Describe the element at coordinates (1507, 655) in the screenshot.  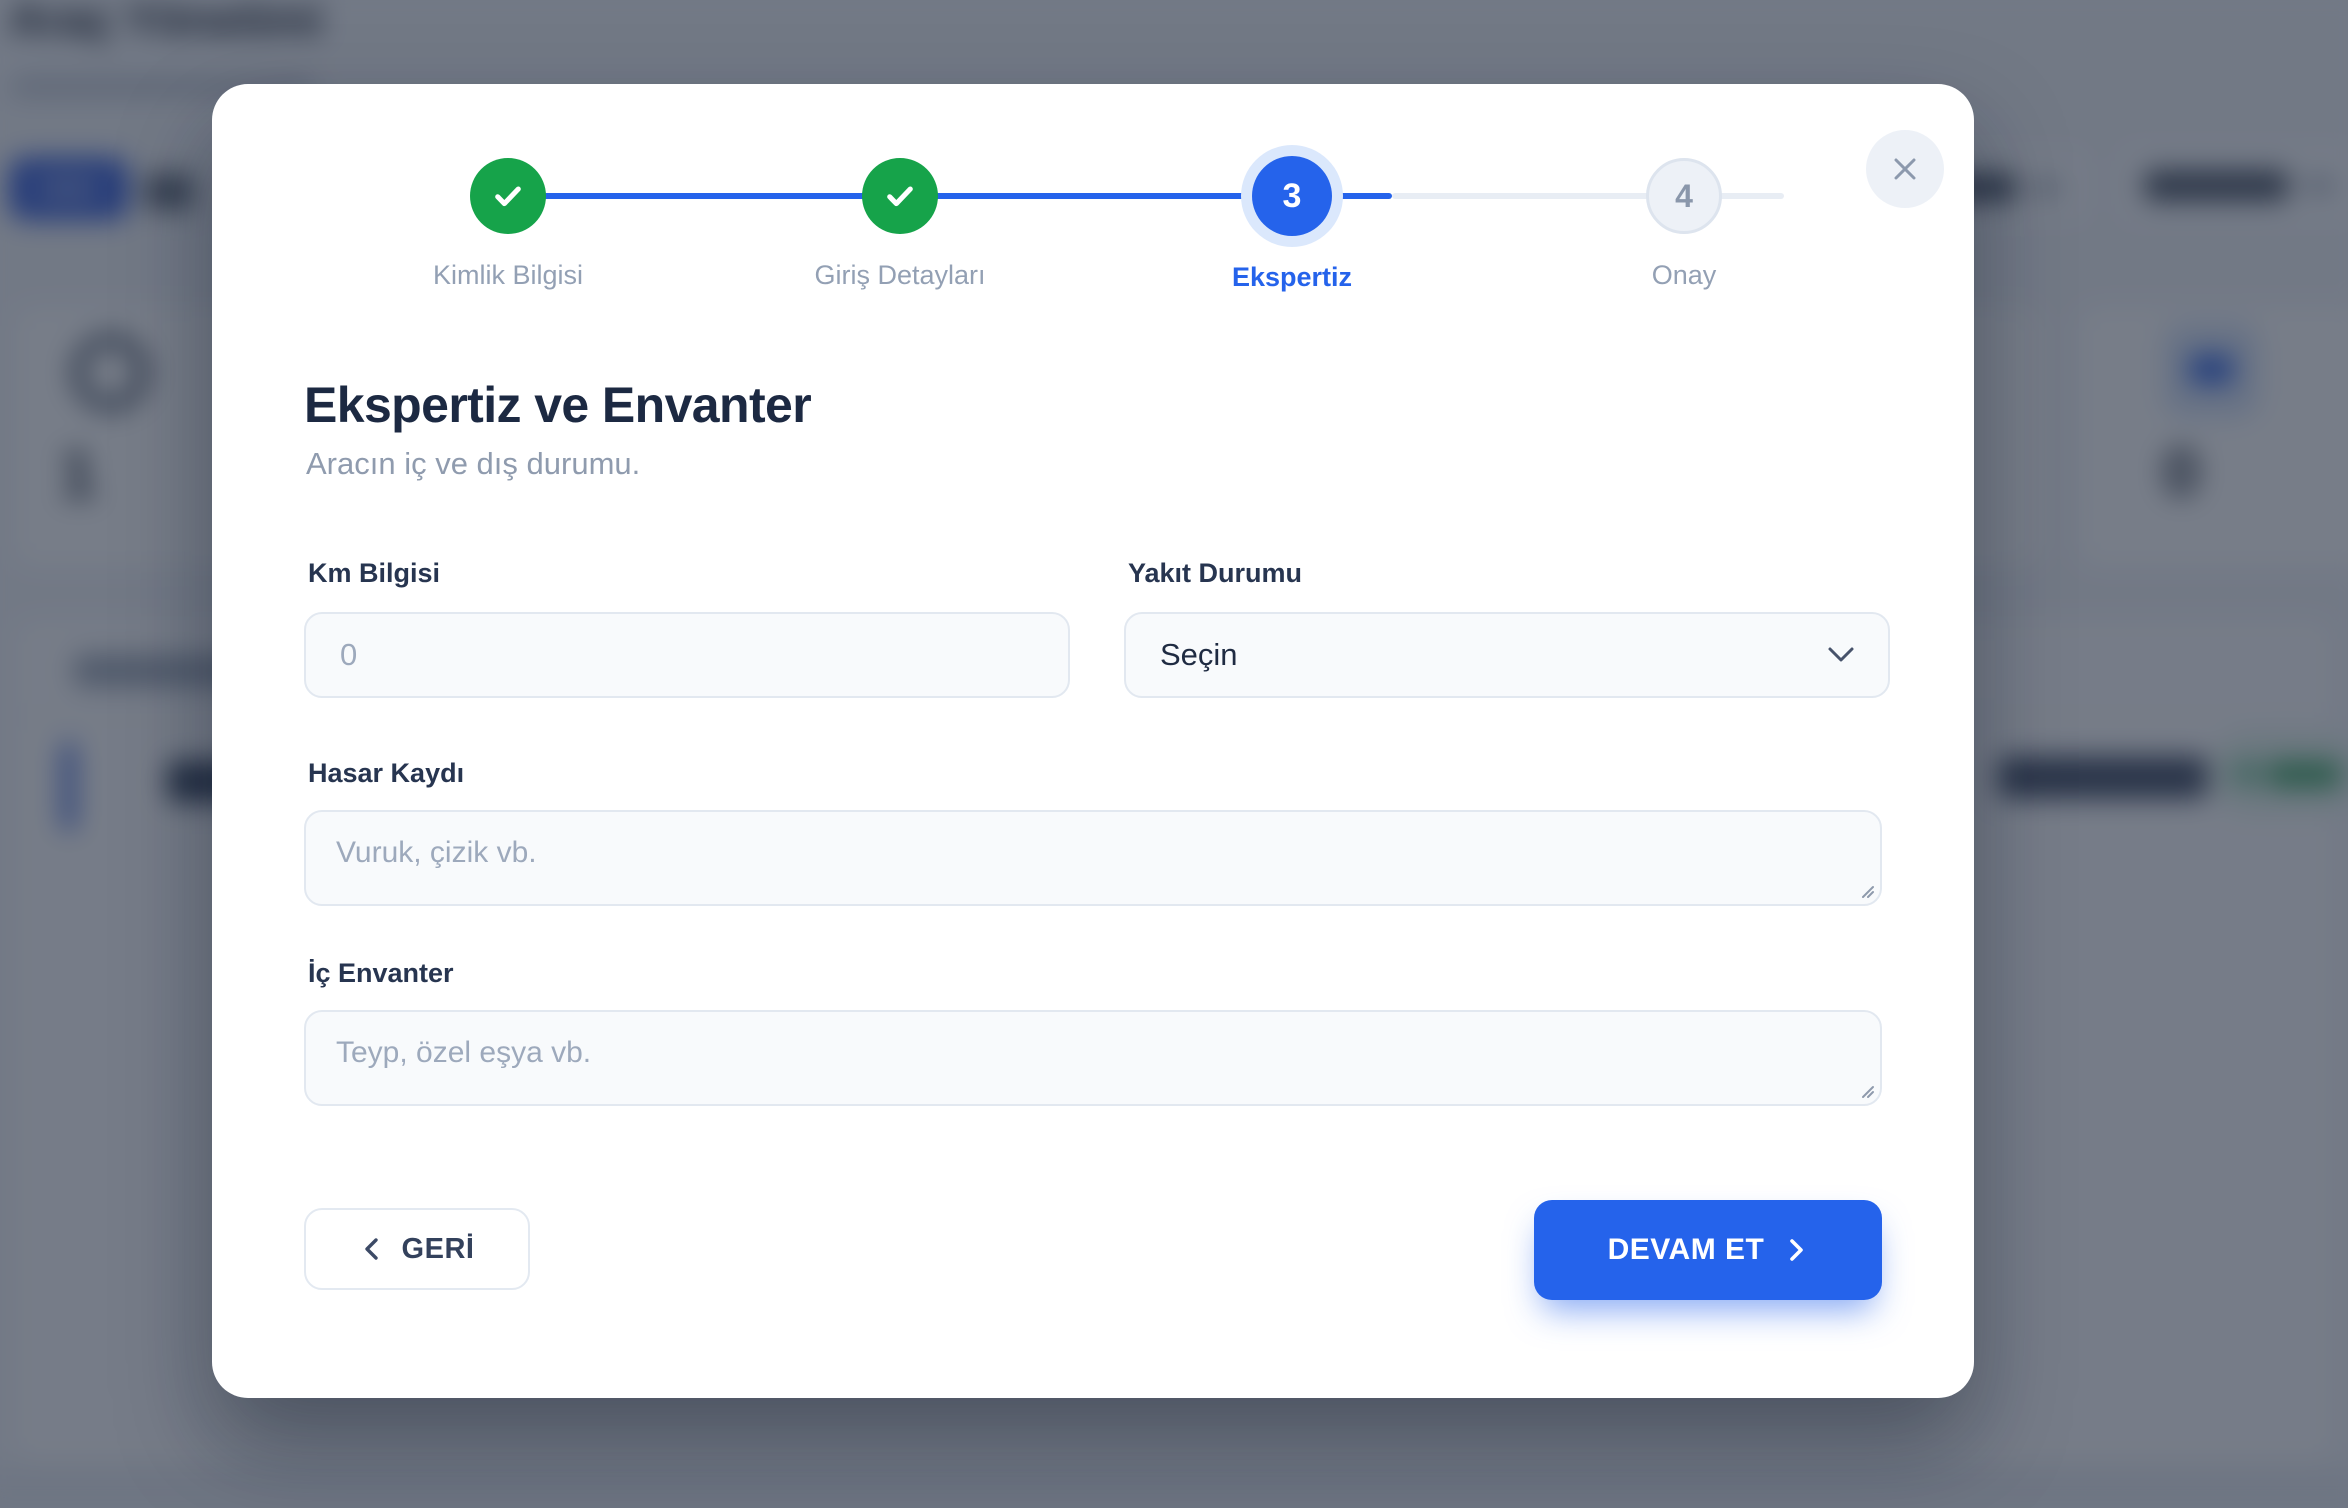
I see `fuel-select: Seçin` at that location.